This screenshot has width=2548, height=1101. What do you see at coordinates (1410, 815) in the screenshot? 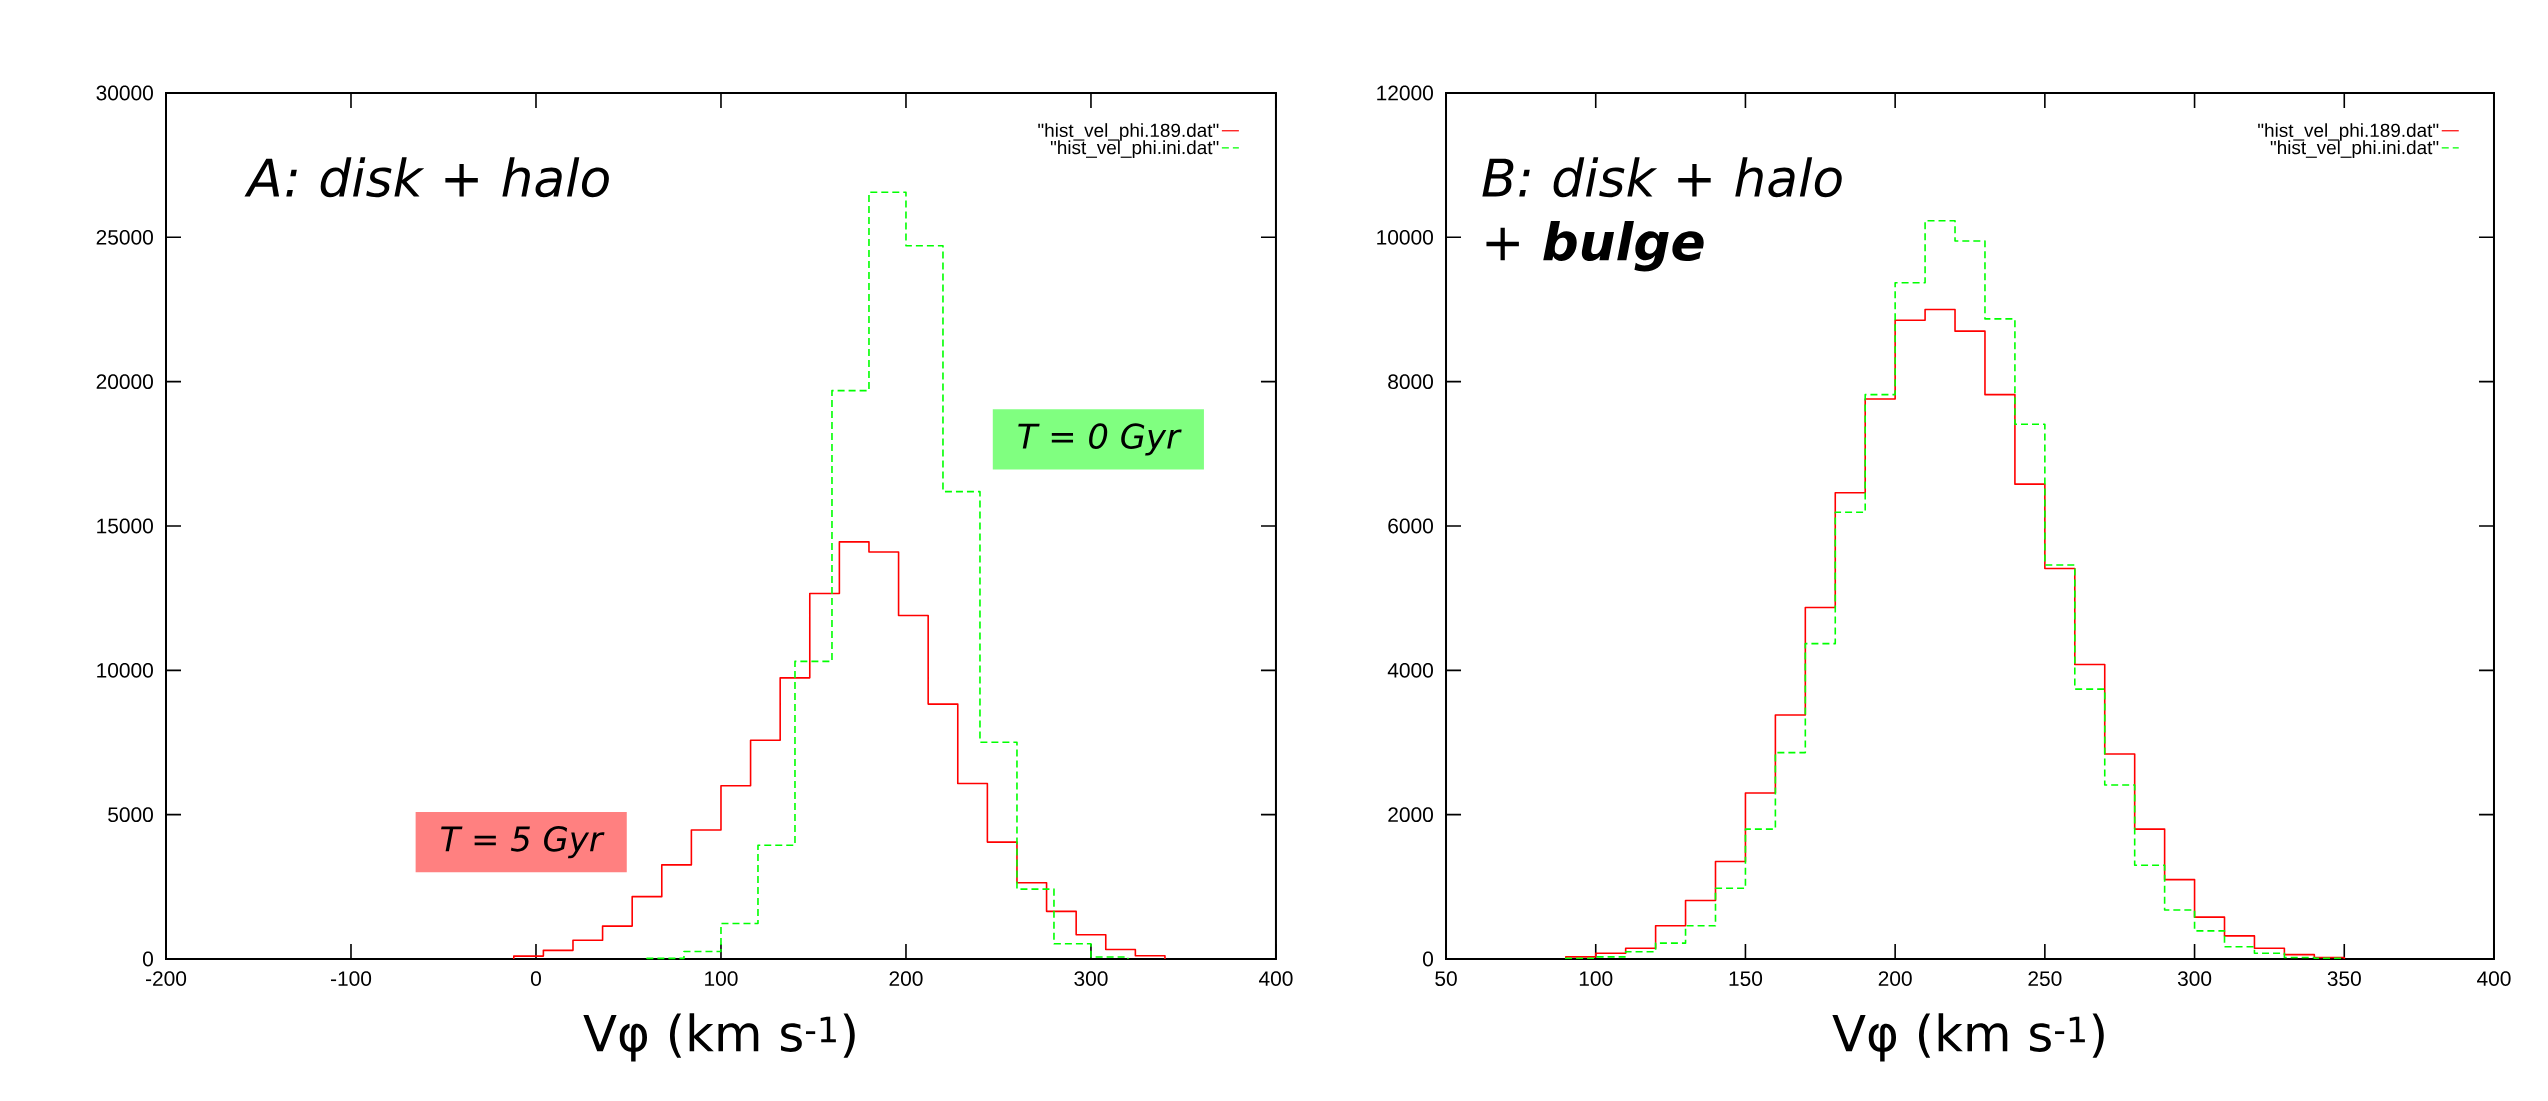
I see `y-tick-label: 2000` at bounding box center [1410, 815].